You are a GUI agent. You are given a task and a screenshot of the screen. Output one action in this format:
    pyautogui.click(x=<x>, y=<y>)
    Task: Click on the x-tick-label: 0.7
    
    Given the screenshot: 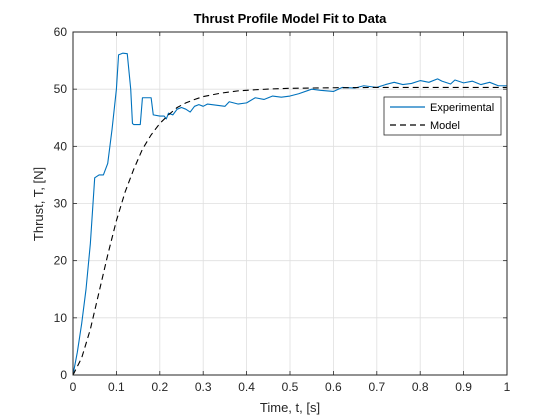 What is the action you would take?
    pyautogui.click(x=376, y=387)
    